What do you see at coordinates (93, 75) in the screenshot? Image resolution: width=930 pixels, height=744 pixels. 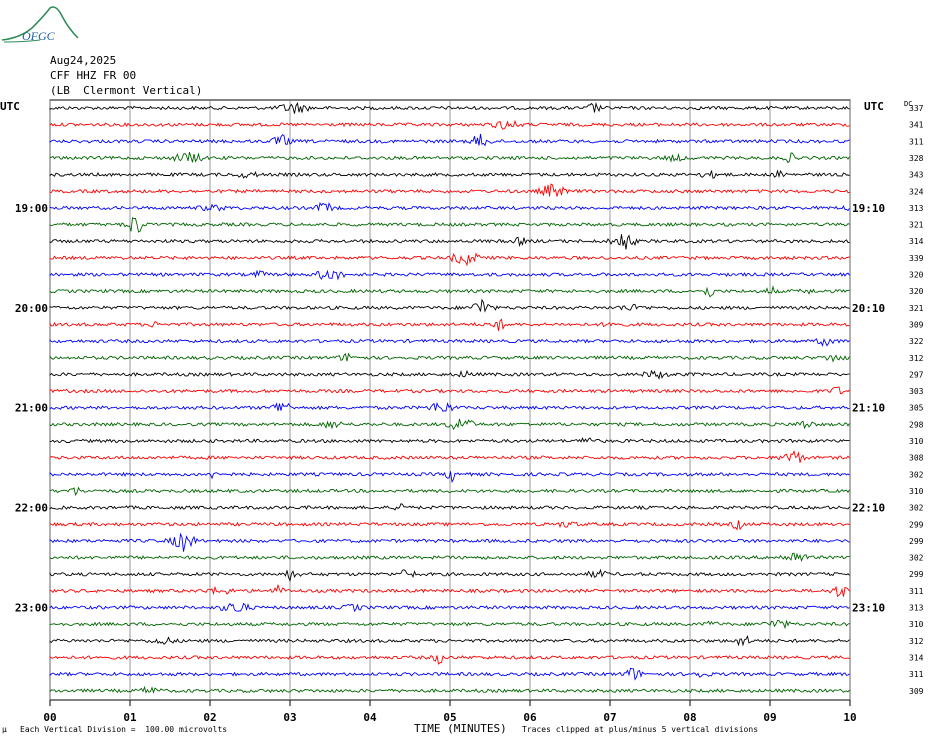 I see `station-label: CFF HHZ FR 00` at bounding box center [93, 75].